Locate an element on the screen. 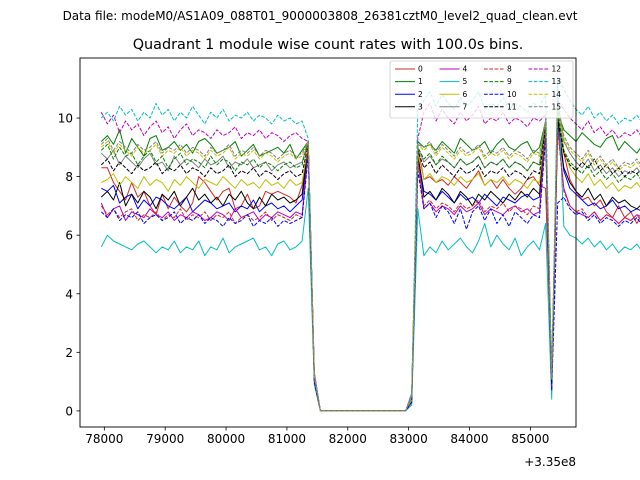 This screenshot has height=480, width=640. x-tick-label: 80000 is located at coordinates (226, 439).